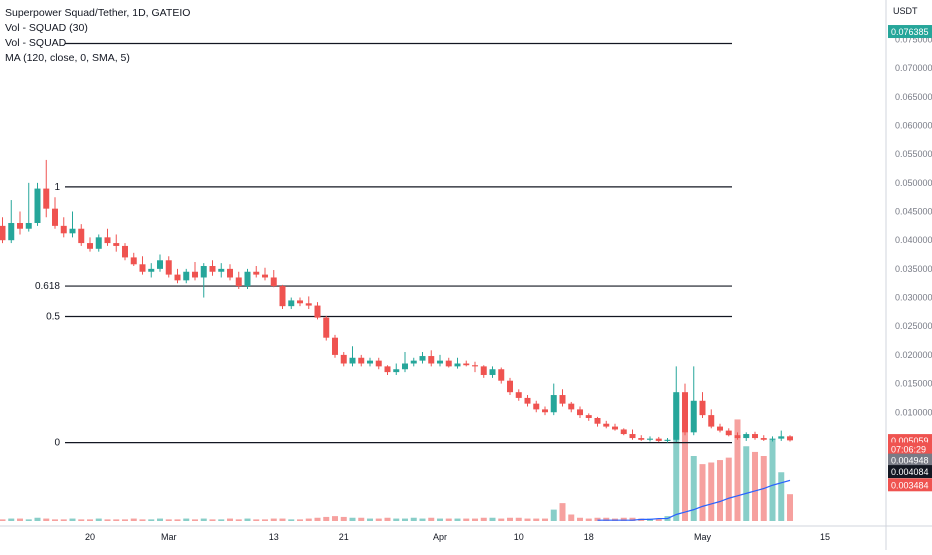 The image size is (932, 555). What do you see at coordinates (913, 154) in the screenshot?
I see `price-tick-label: 0.055000` at bounding box center [913, 154].